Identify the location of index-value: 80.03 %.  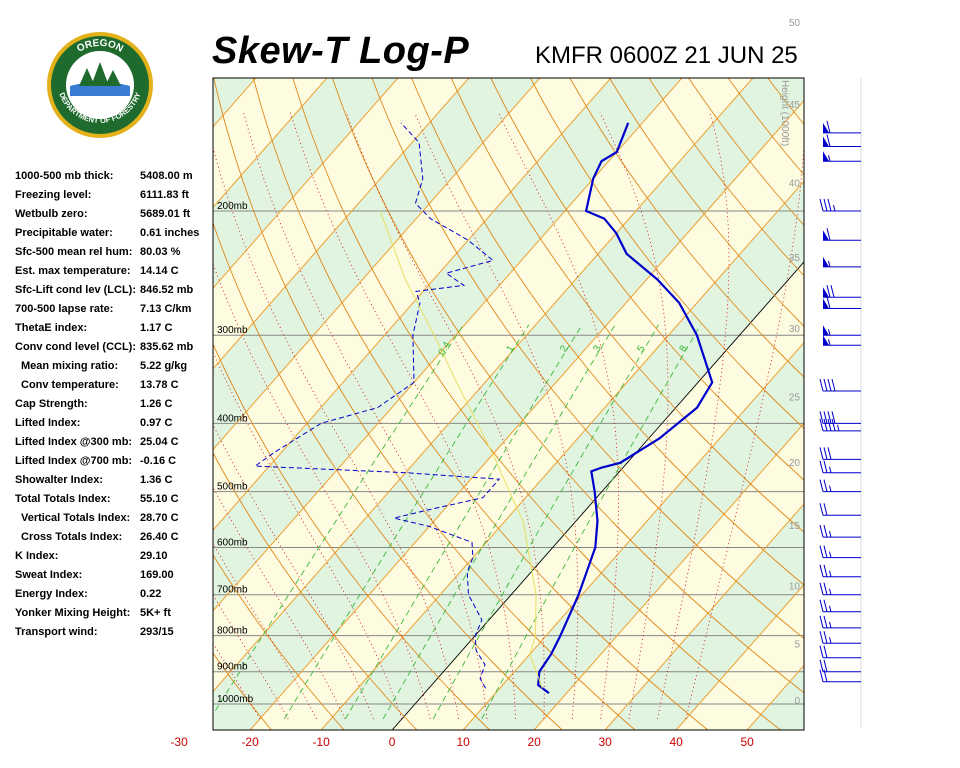
(160, 252).